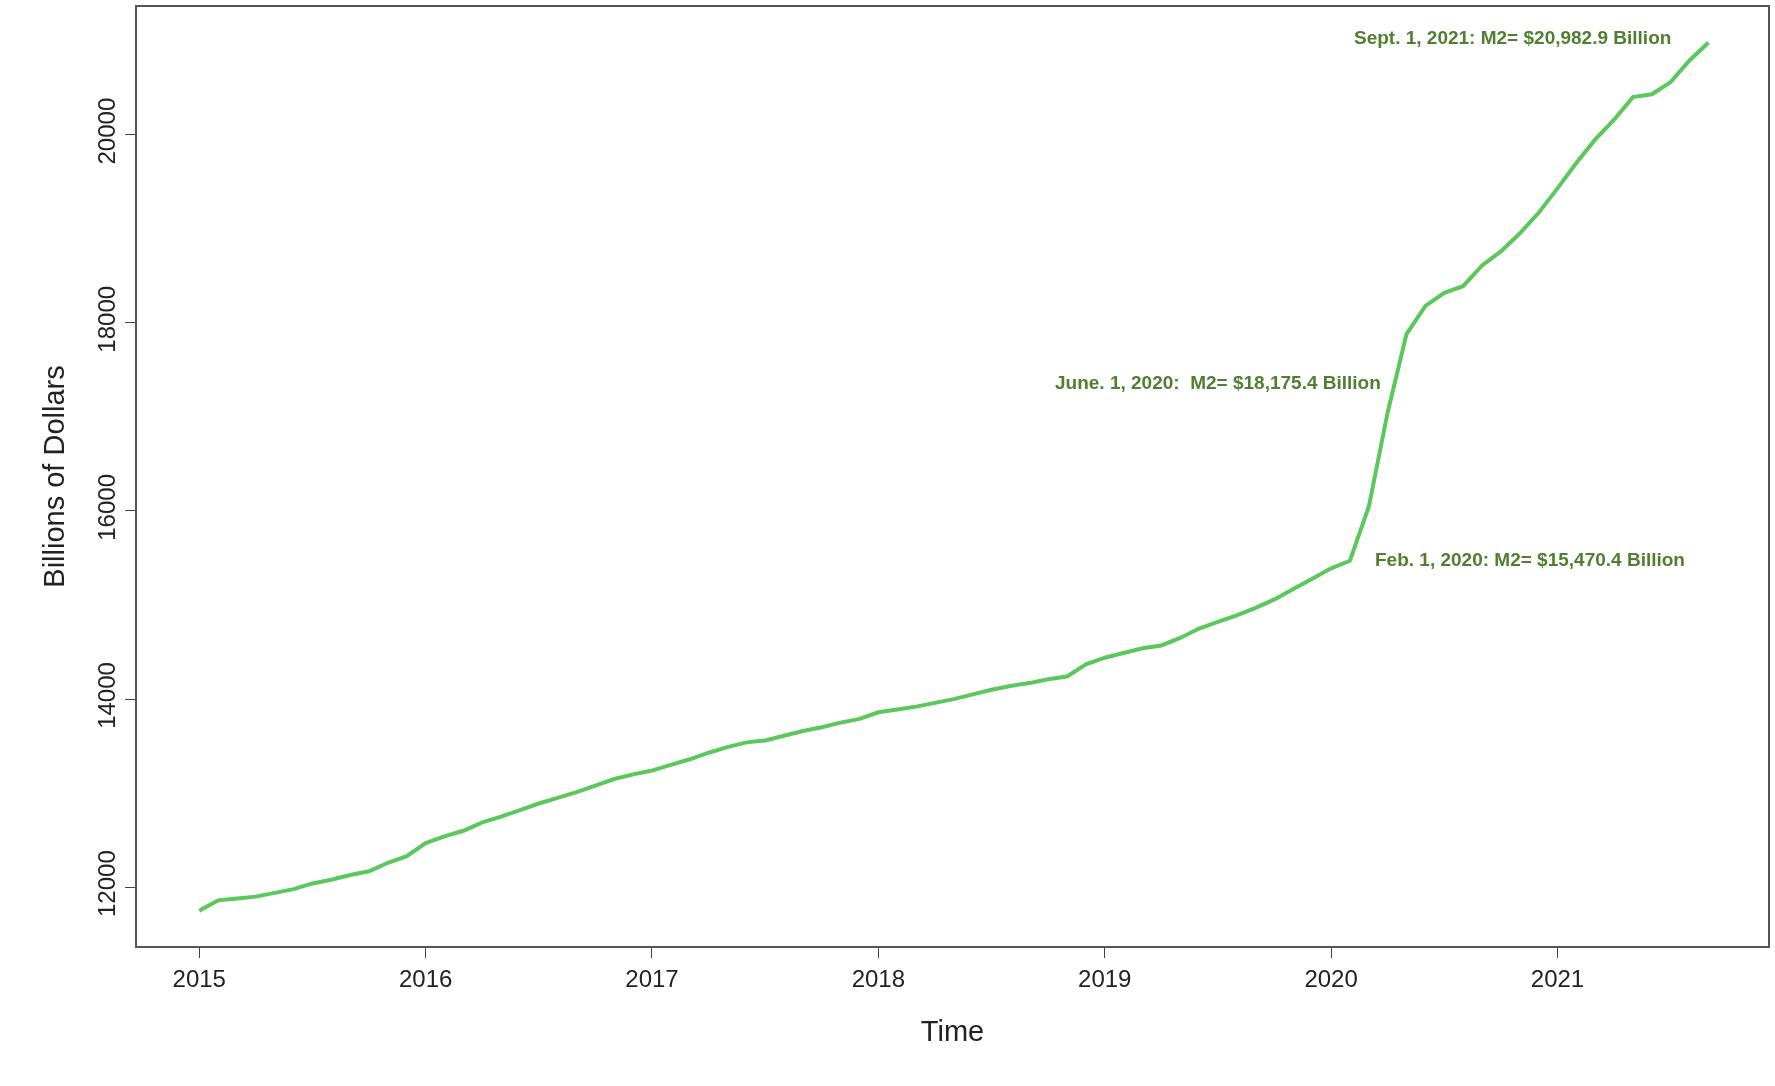 This screenshot has width=1775, height=1086. What do you see at coordinates (878, 978) in the screenshot?
I see `x-tick-label: 2018` at bounding box center [878, 978].